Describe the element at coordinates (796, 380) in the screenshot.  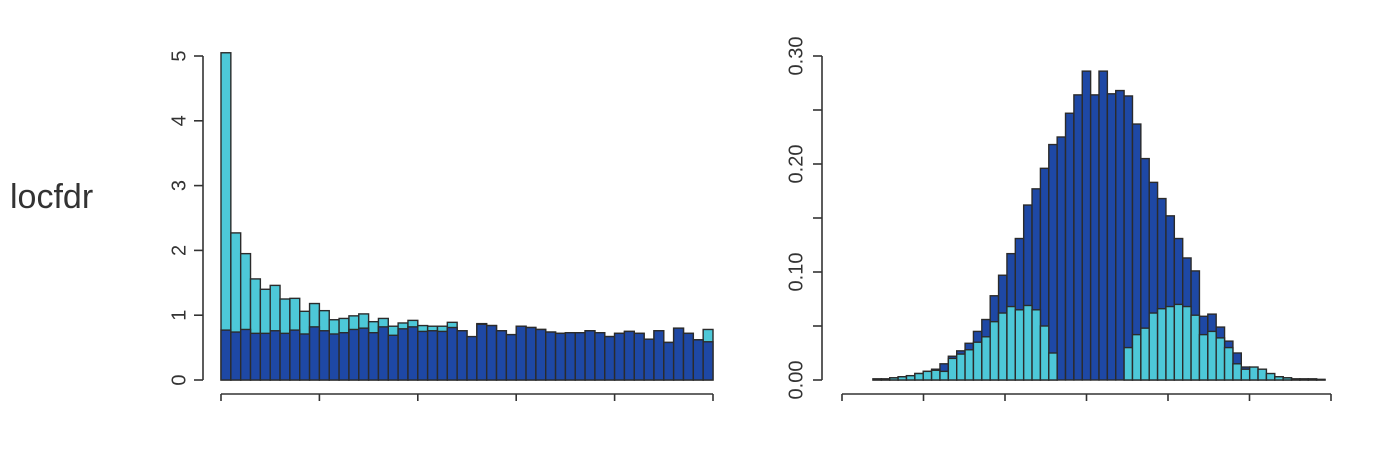
I see `y-tick-label-0: 0.00` at that location.